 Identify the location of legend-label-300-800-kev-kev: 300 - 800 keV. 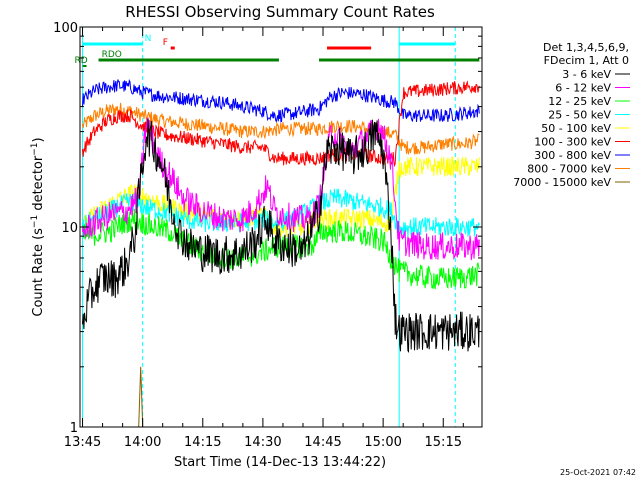
(572, 155).